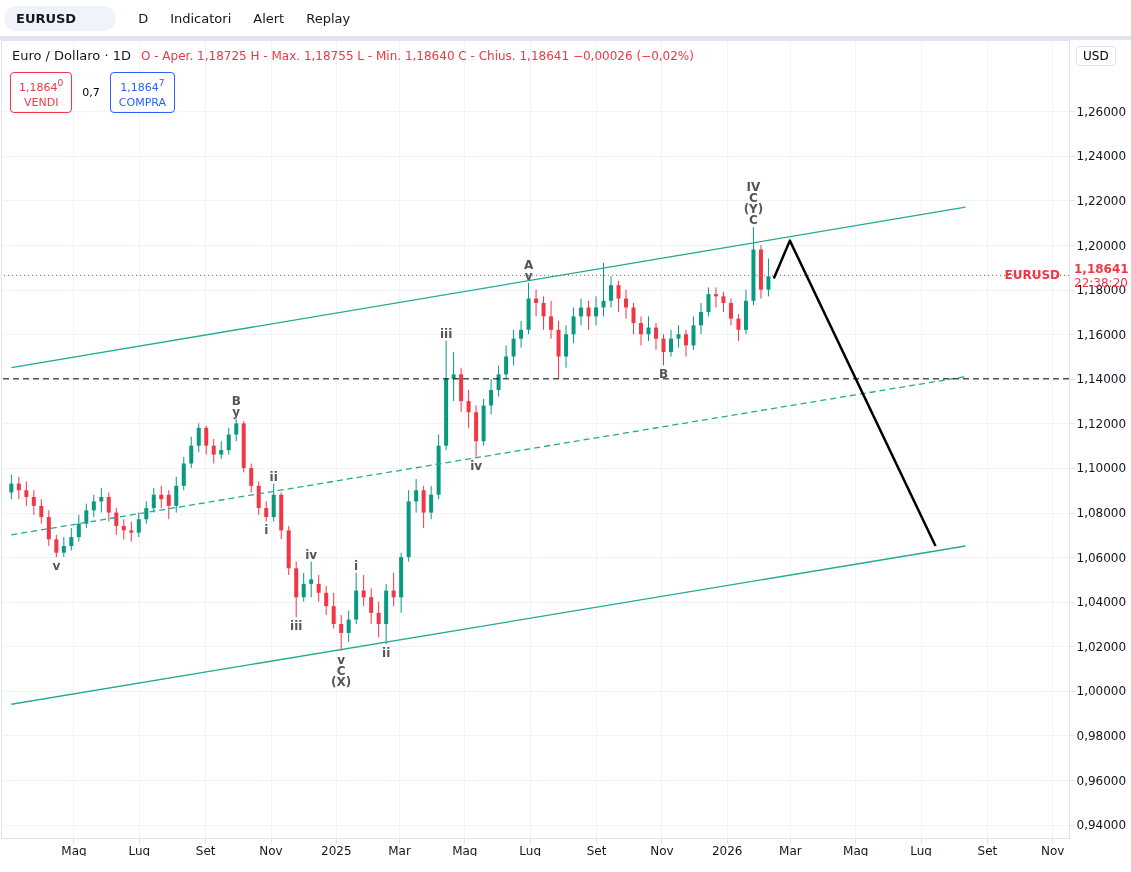 The height and width of the screenshot is (872, 1131). Describe the element at coordinates (142, 85) in the screenshot. I see `annotation: 1,1864$^{7}$` at that location.